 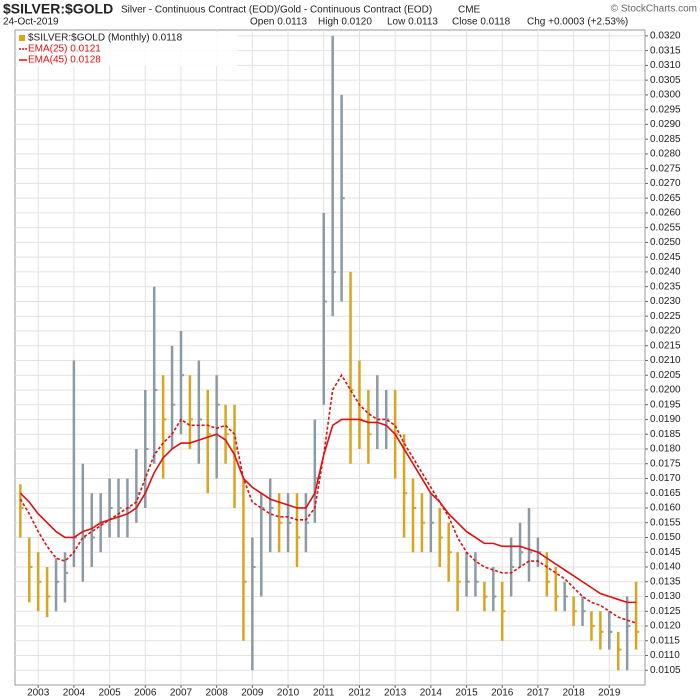 I want to click on legend-label: $SILVER:$GOLD (Monthly) 0.0118, so click(x=105, y=38).